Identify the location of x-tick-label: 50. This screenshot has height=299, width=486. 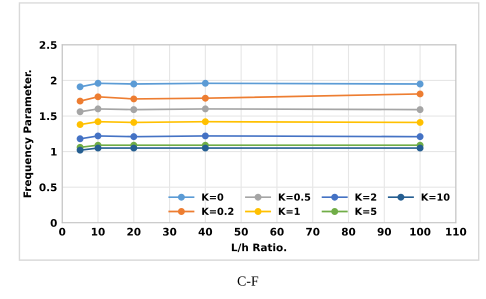
(241, 232).